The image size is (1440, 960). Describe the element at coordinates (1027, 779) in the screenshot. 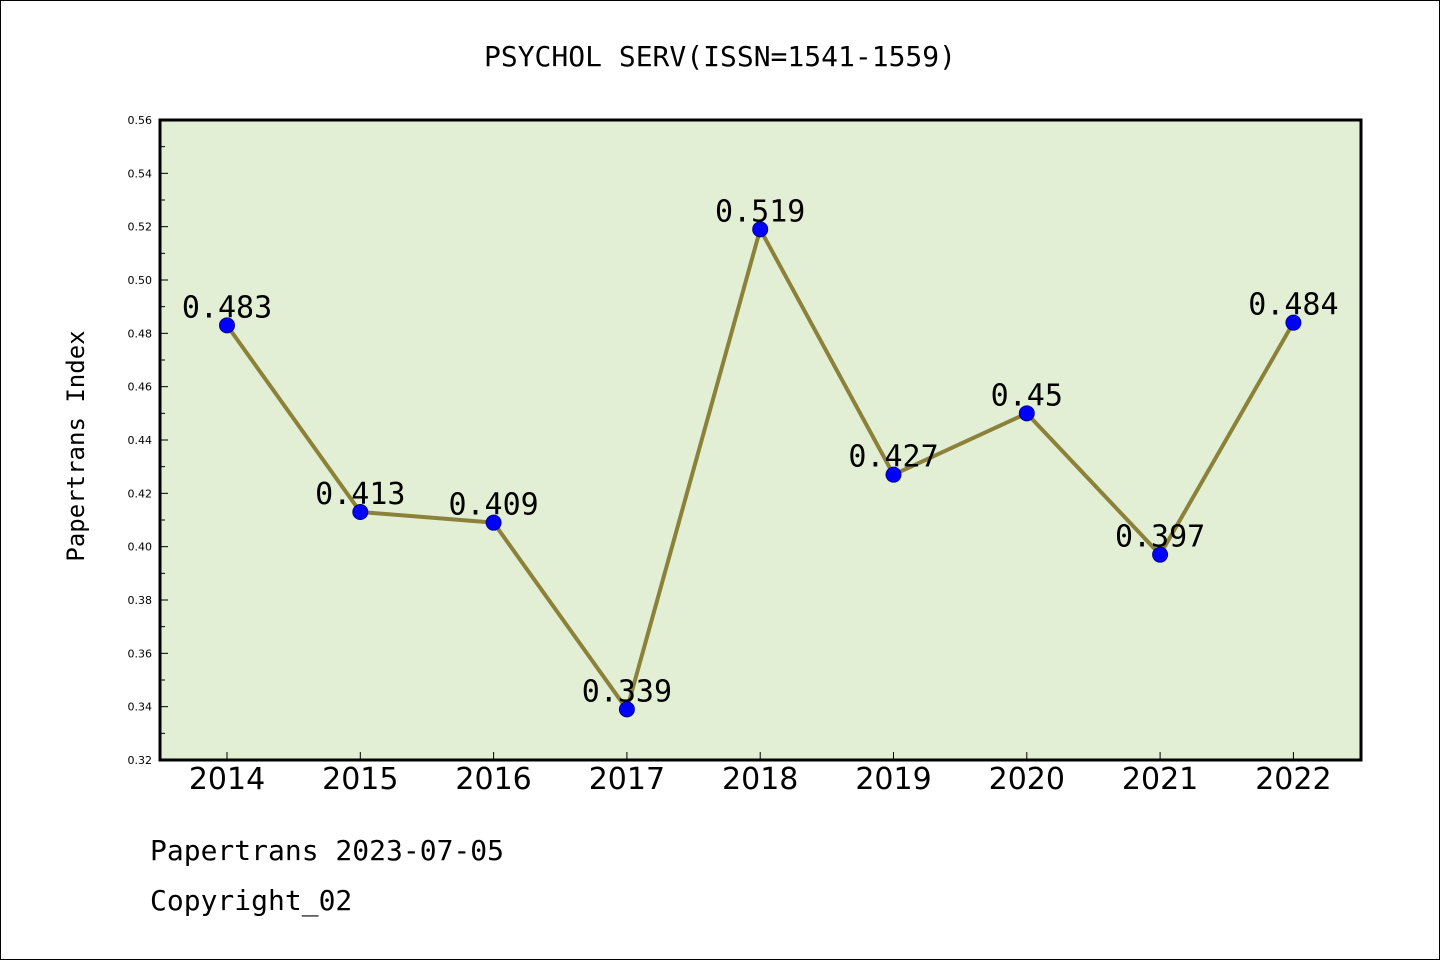

I see `x-tick-label: 2020` at that location.